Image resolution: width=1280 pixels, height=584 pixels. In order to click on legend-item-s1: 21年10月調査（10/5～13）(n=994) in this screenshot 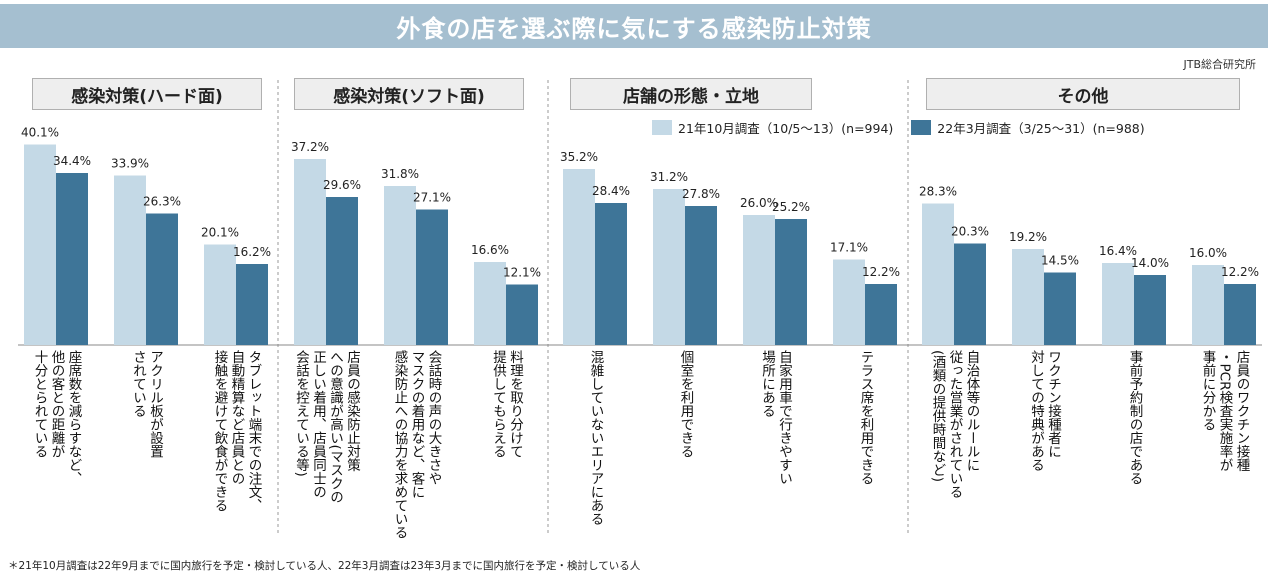, I will do `click(772, 127)`.